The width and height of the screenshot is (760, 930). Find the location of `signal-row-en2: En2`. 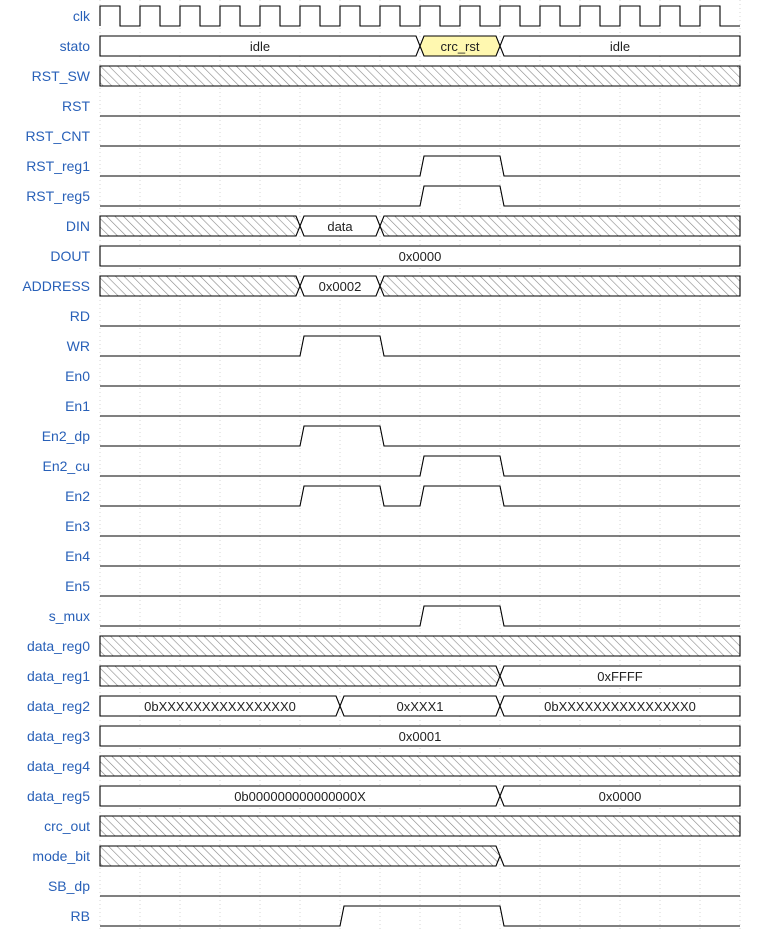

signal-row-en2: En2 is located at coordinates (402, 496).